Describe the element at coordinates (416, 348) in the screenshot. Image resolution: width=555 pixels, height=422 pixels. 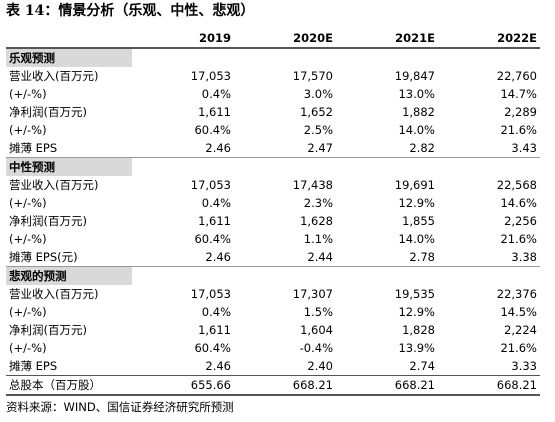
I see `value-cell: 13.9%` at that location.